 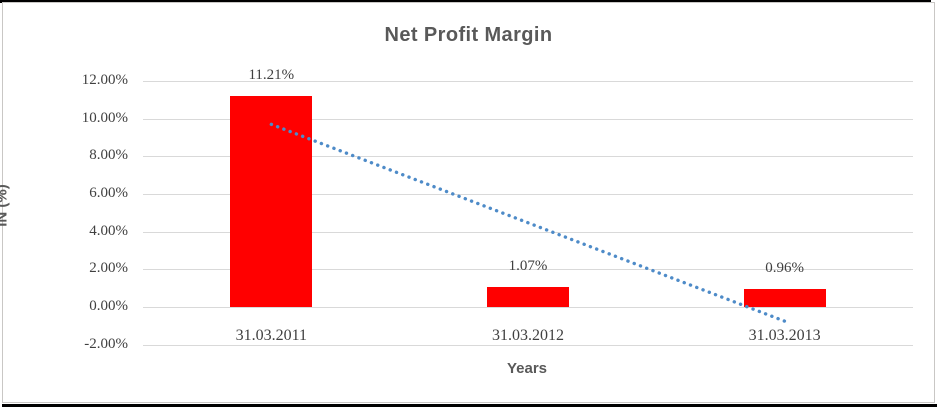 What do you see at coordinates (108, 268) in the screenshot?
I see `y-axis-tick-label: 2.00%` at bounding box center [108, 268].